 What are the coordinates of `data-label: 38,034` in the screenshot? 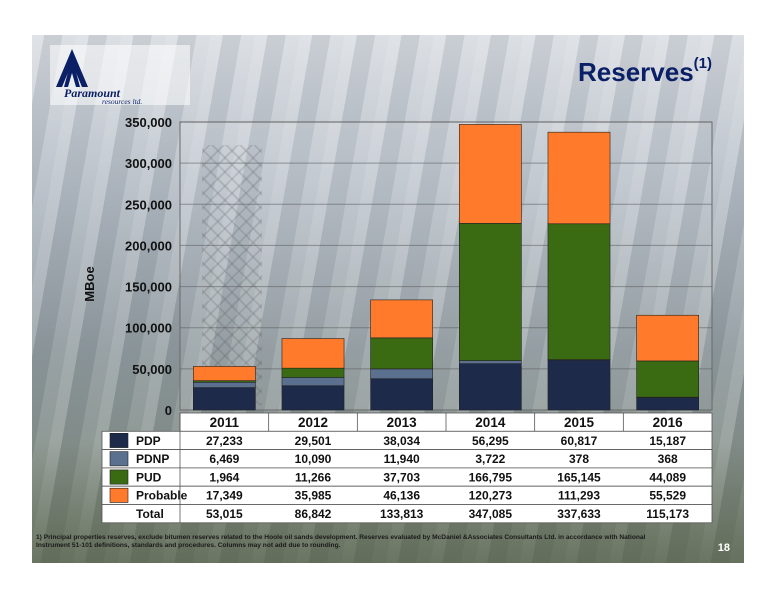 It's located at (401, 441).